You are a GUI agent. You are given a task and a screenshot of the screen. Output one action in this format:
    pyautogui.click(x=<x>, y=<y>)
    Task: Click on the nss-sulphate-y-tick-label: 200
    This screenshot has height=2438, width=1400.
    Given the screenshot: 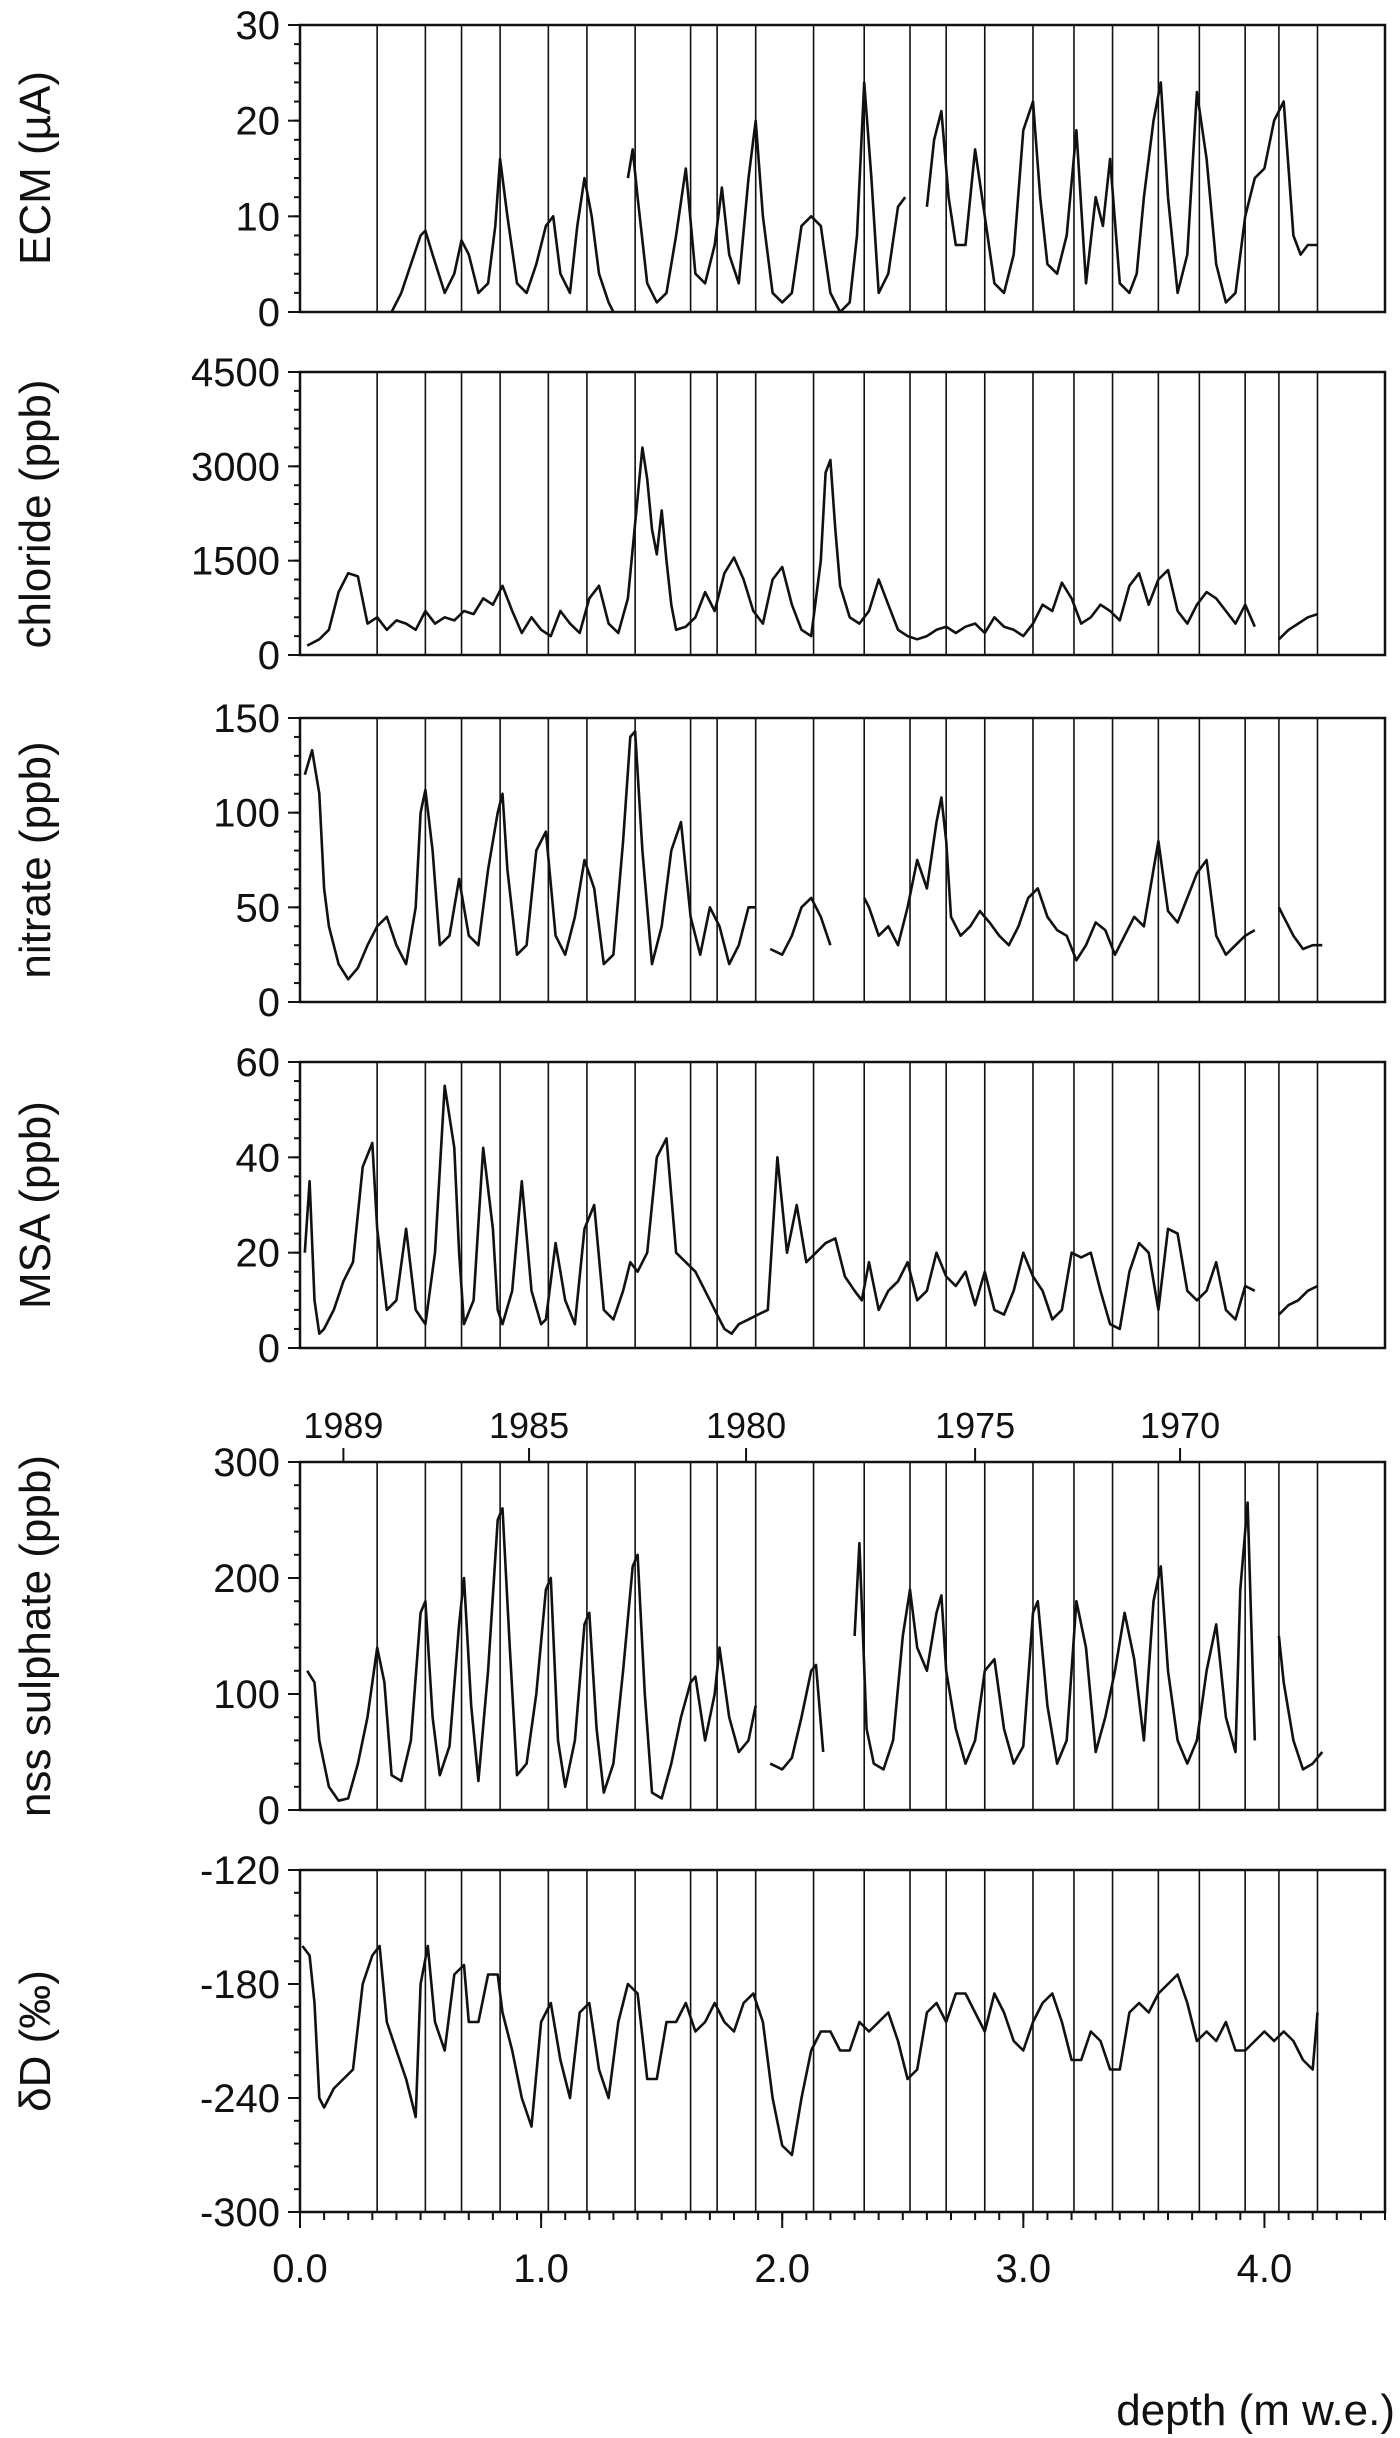 What is the action you would take?
    pyautogui.click(x=246, y=1579)
    